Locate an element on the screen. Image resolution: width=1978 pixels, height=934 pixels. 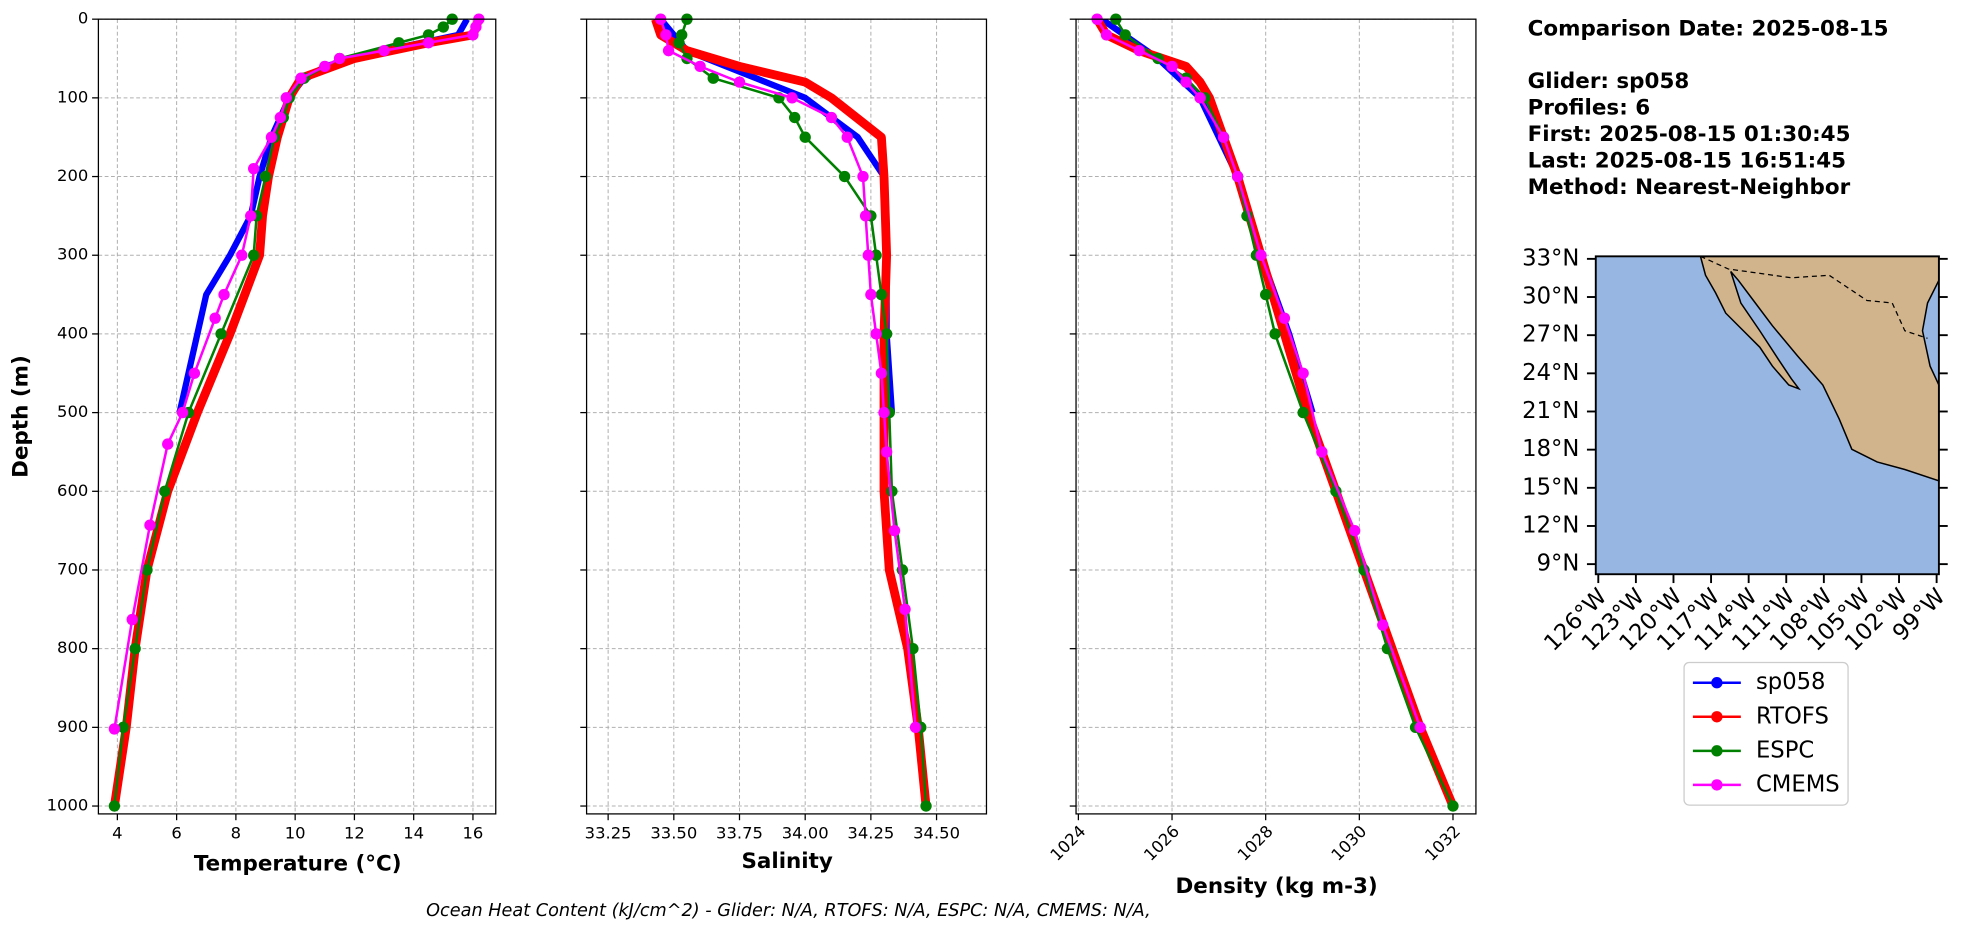
info-line: Method: Nearest-Neighbor is located at coordinates (1689, 187).